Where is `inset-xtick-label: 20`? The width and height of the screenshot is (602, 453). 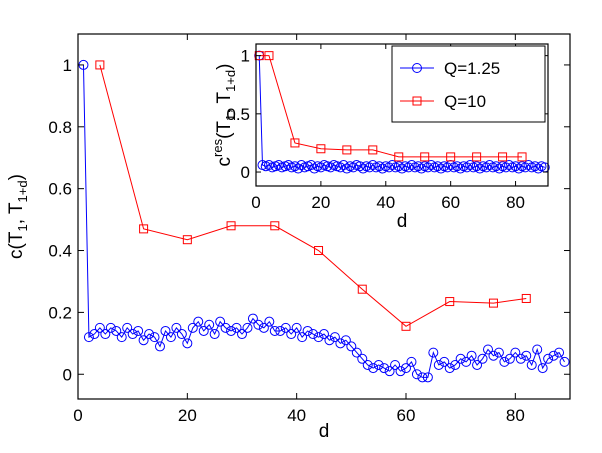
inset-xtick-label: 20 is located at coordinates (320, 202).